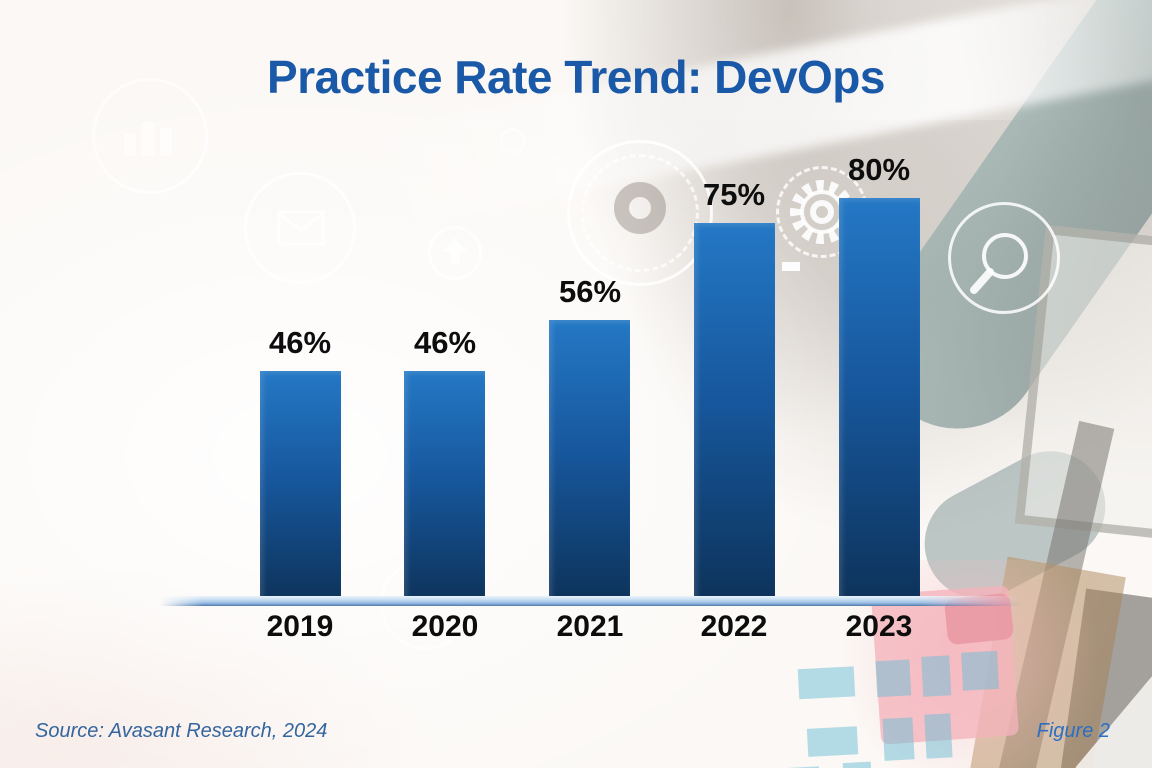 The height and width of the screenshot is (768, 1152). What do you see at coordinates (1015, 525) in the screenshot?
I see `background-hand` at bounding box center [1015, 525].